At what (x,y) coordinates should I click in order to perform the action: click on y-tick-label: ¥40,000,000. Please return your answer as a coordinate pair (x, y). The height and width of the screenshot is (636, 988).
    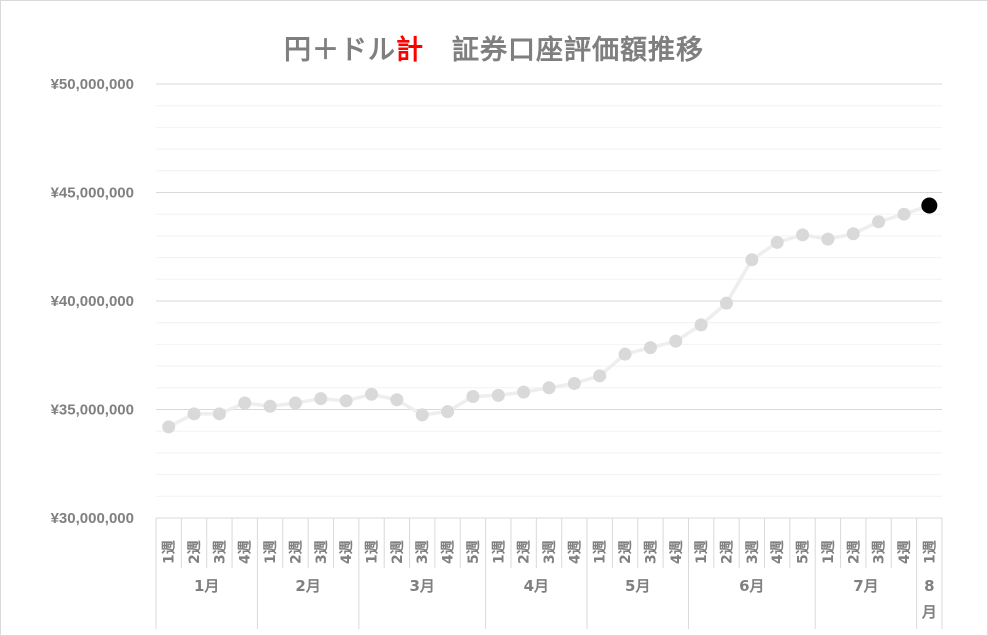
    Looking at the image, I should click on (92, 301).